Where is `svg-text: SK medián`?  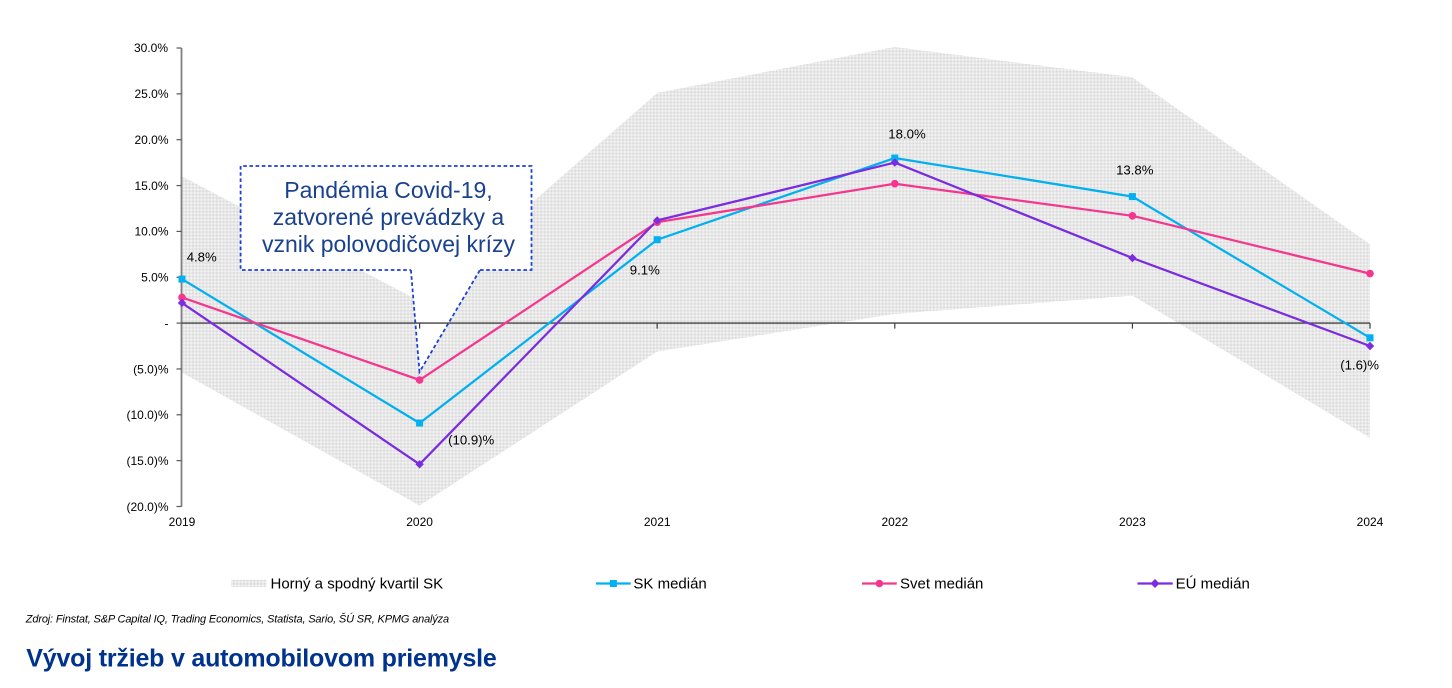
svg-text: SK medián is located at coordinates (669, 584).